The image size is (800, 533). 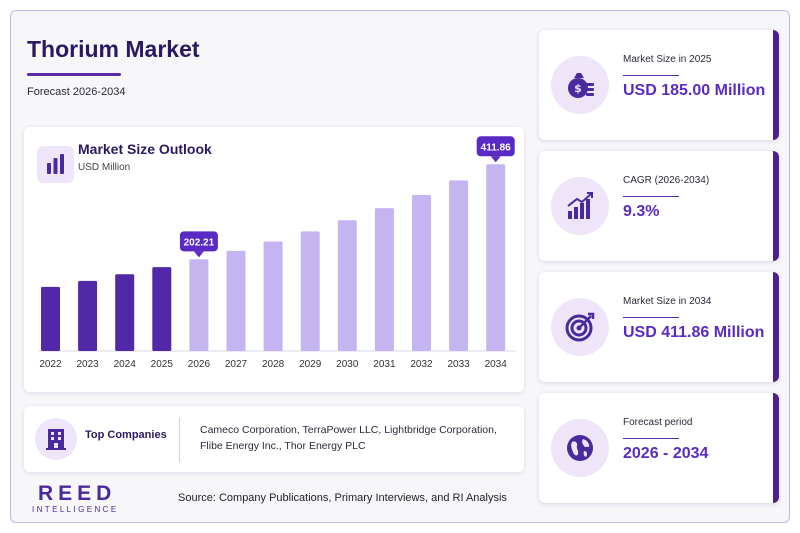 I want to click on chart-unit-label: USD Million, so click(x=104, y=167).